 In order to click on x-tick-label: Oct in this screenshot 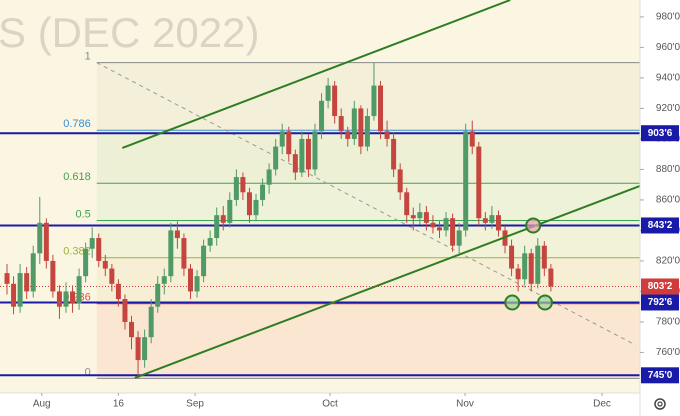, I will do `click(330, 404)`.